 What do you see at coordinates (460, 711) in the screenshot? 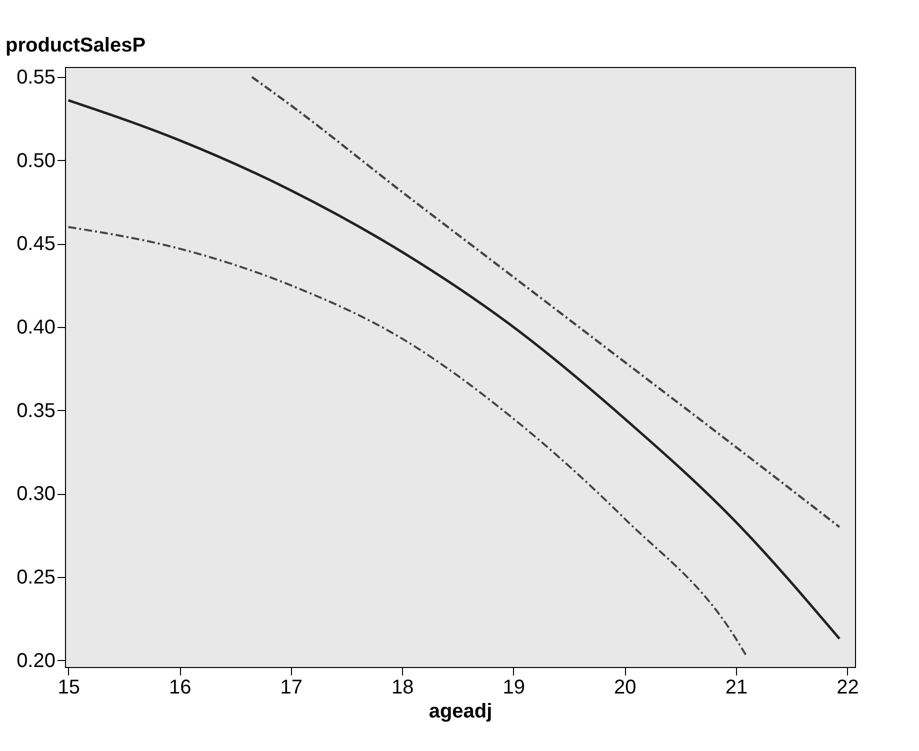
I see `x-axis-title: ageadj` at bounding box center [460, 711].